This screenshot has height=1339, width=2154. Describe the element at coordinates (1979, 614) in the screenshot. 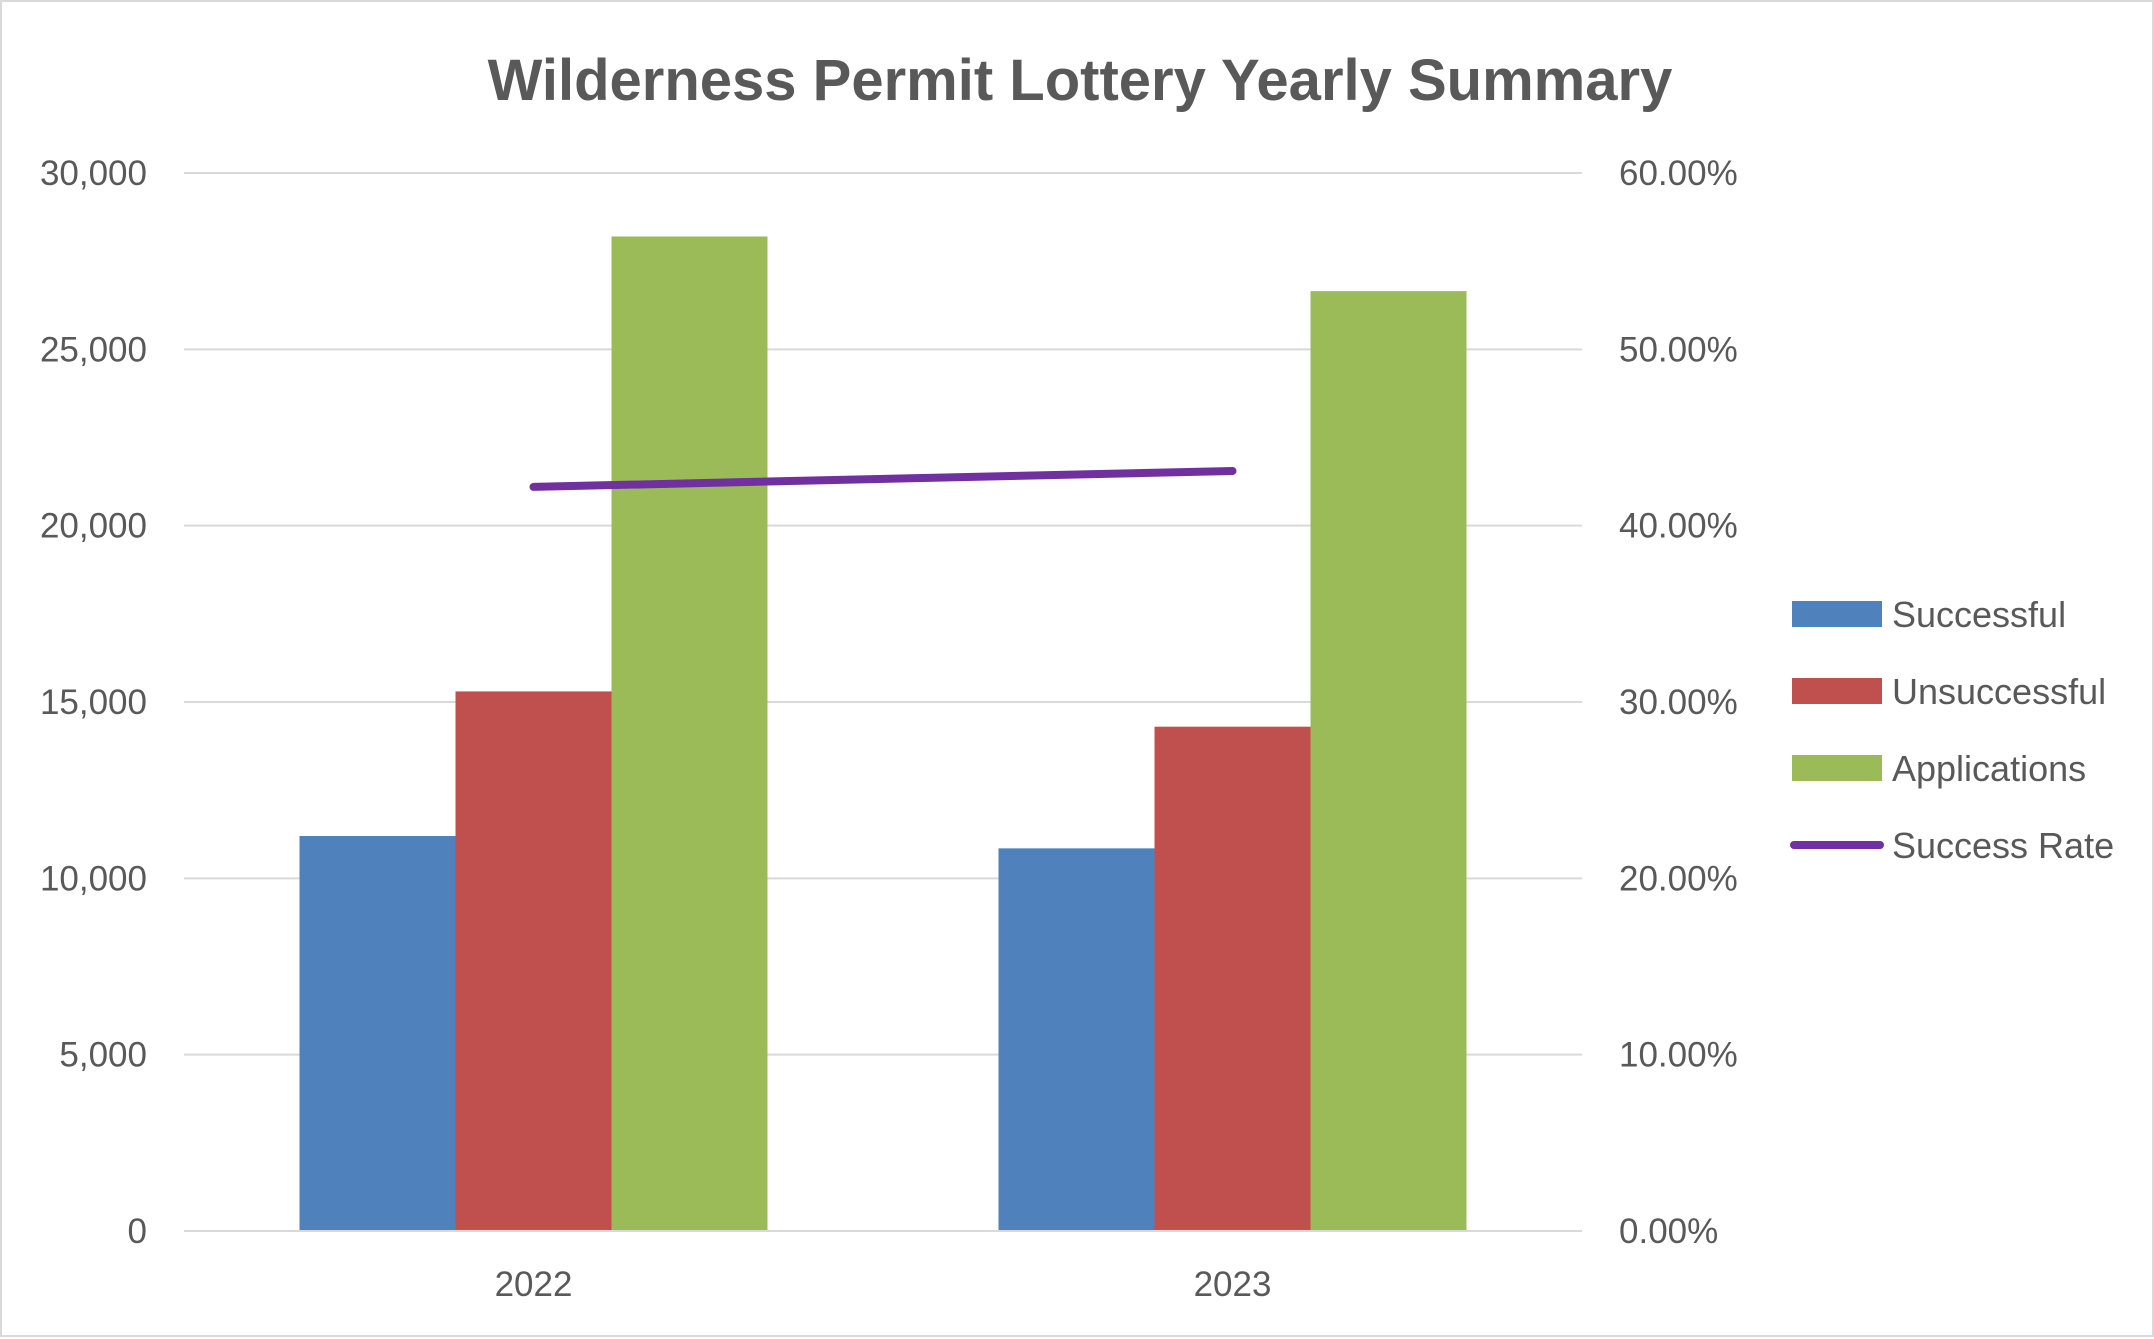

I see `legend-label: Successful` at that location.